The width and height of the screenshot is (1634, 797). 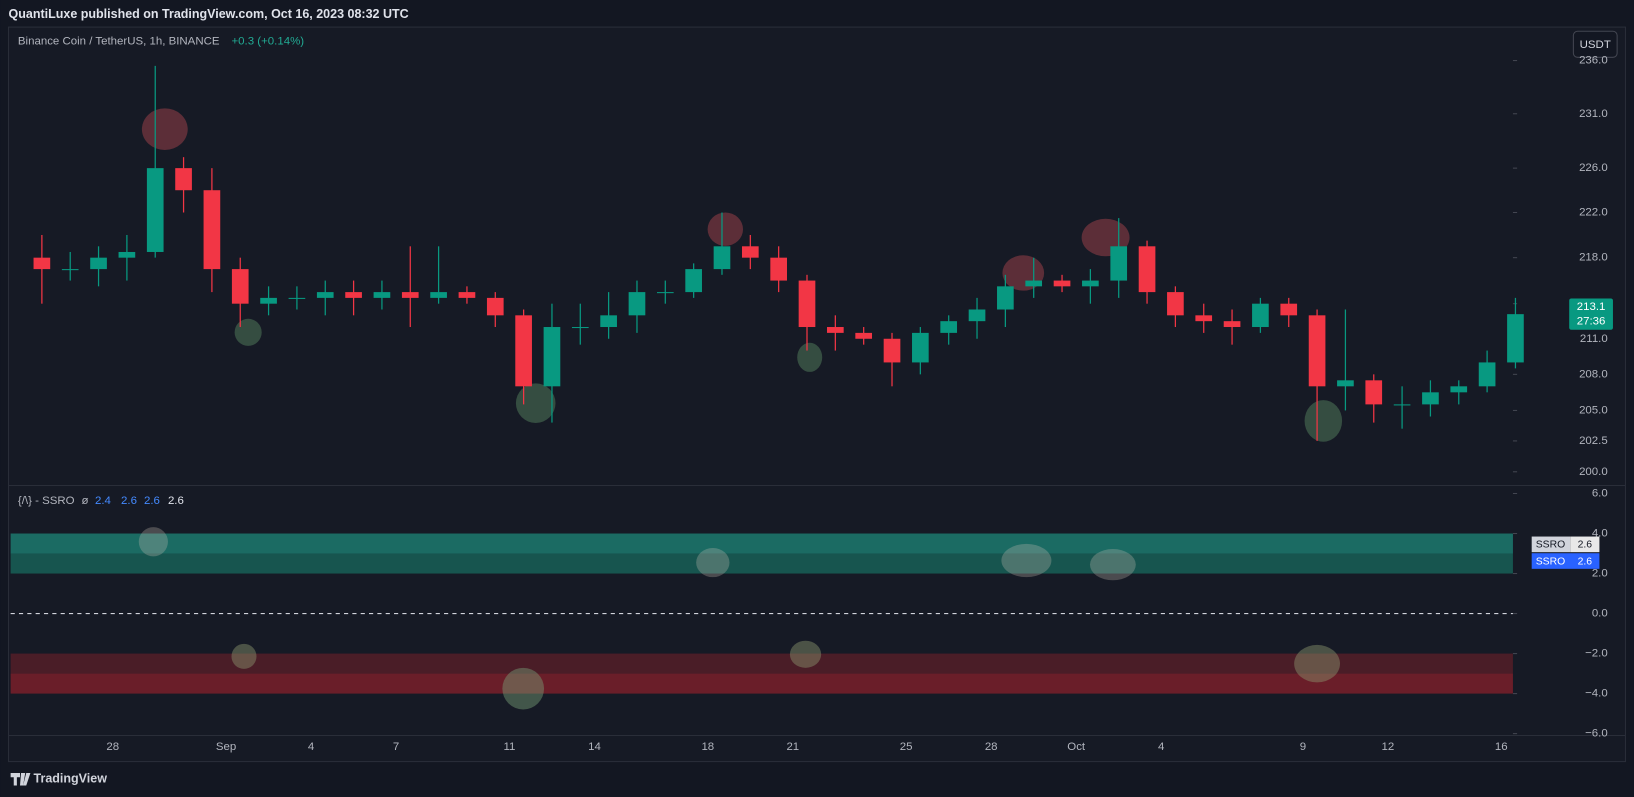 What do you see at coordinates (1591, 314) in the screenshot?
I see `last-price-box` at bounding box center [1591, 314].